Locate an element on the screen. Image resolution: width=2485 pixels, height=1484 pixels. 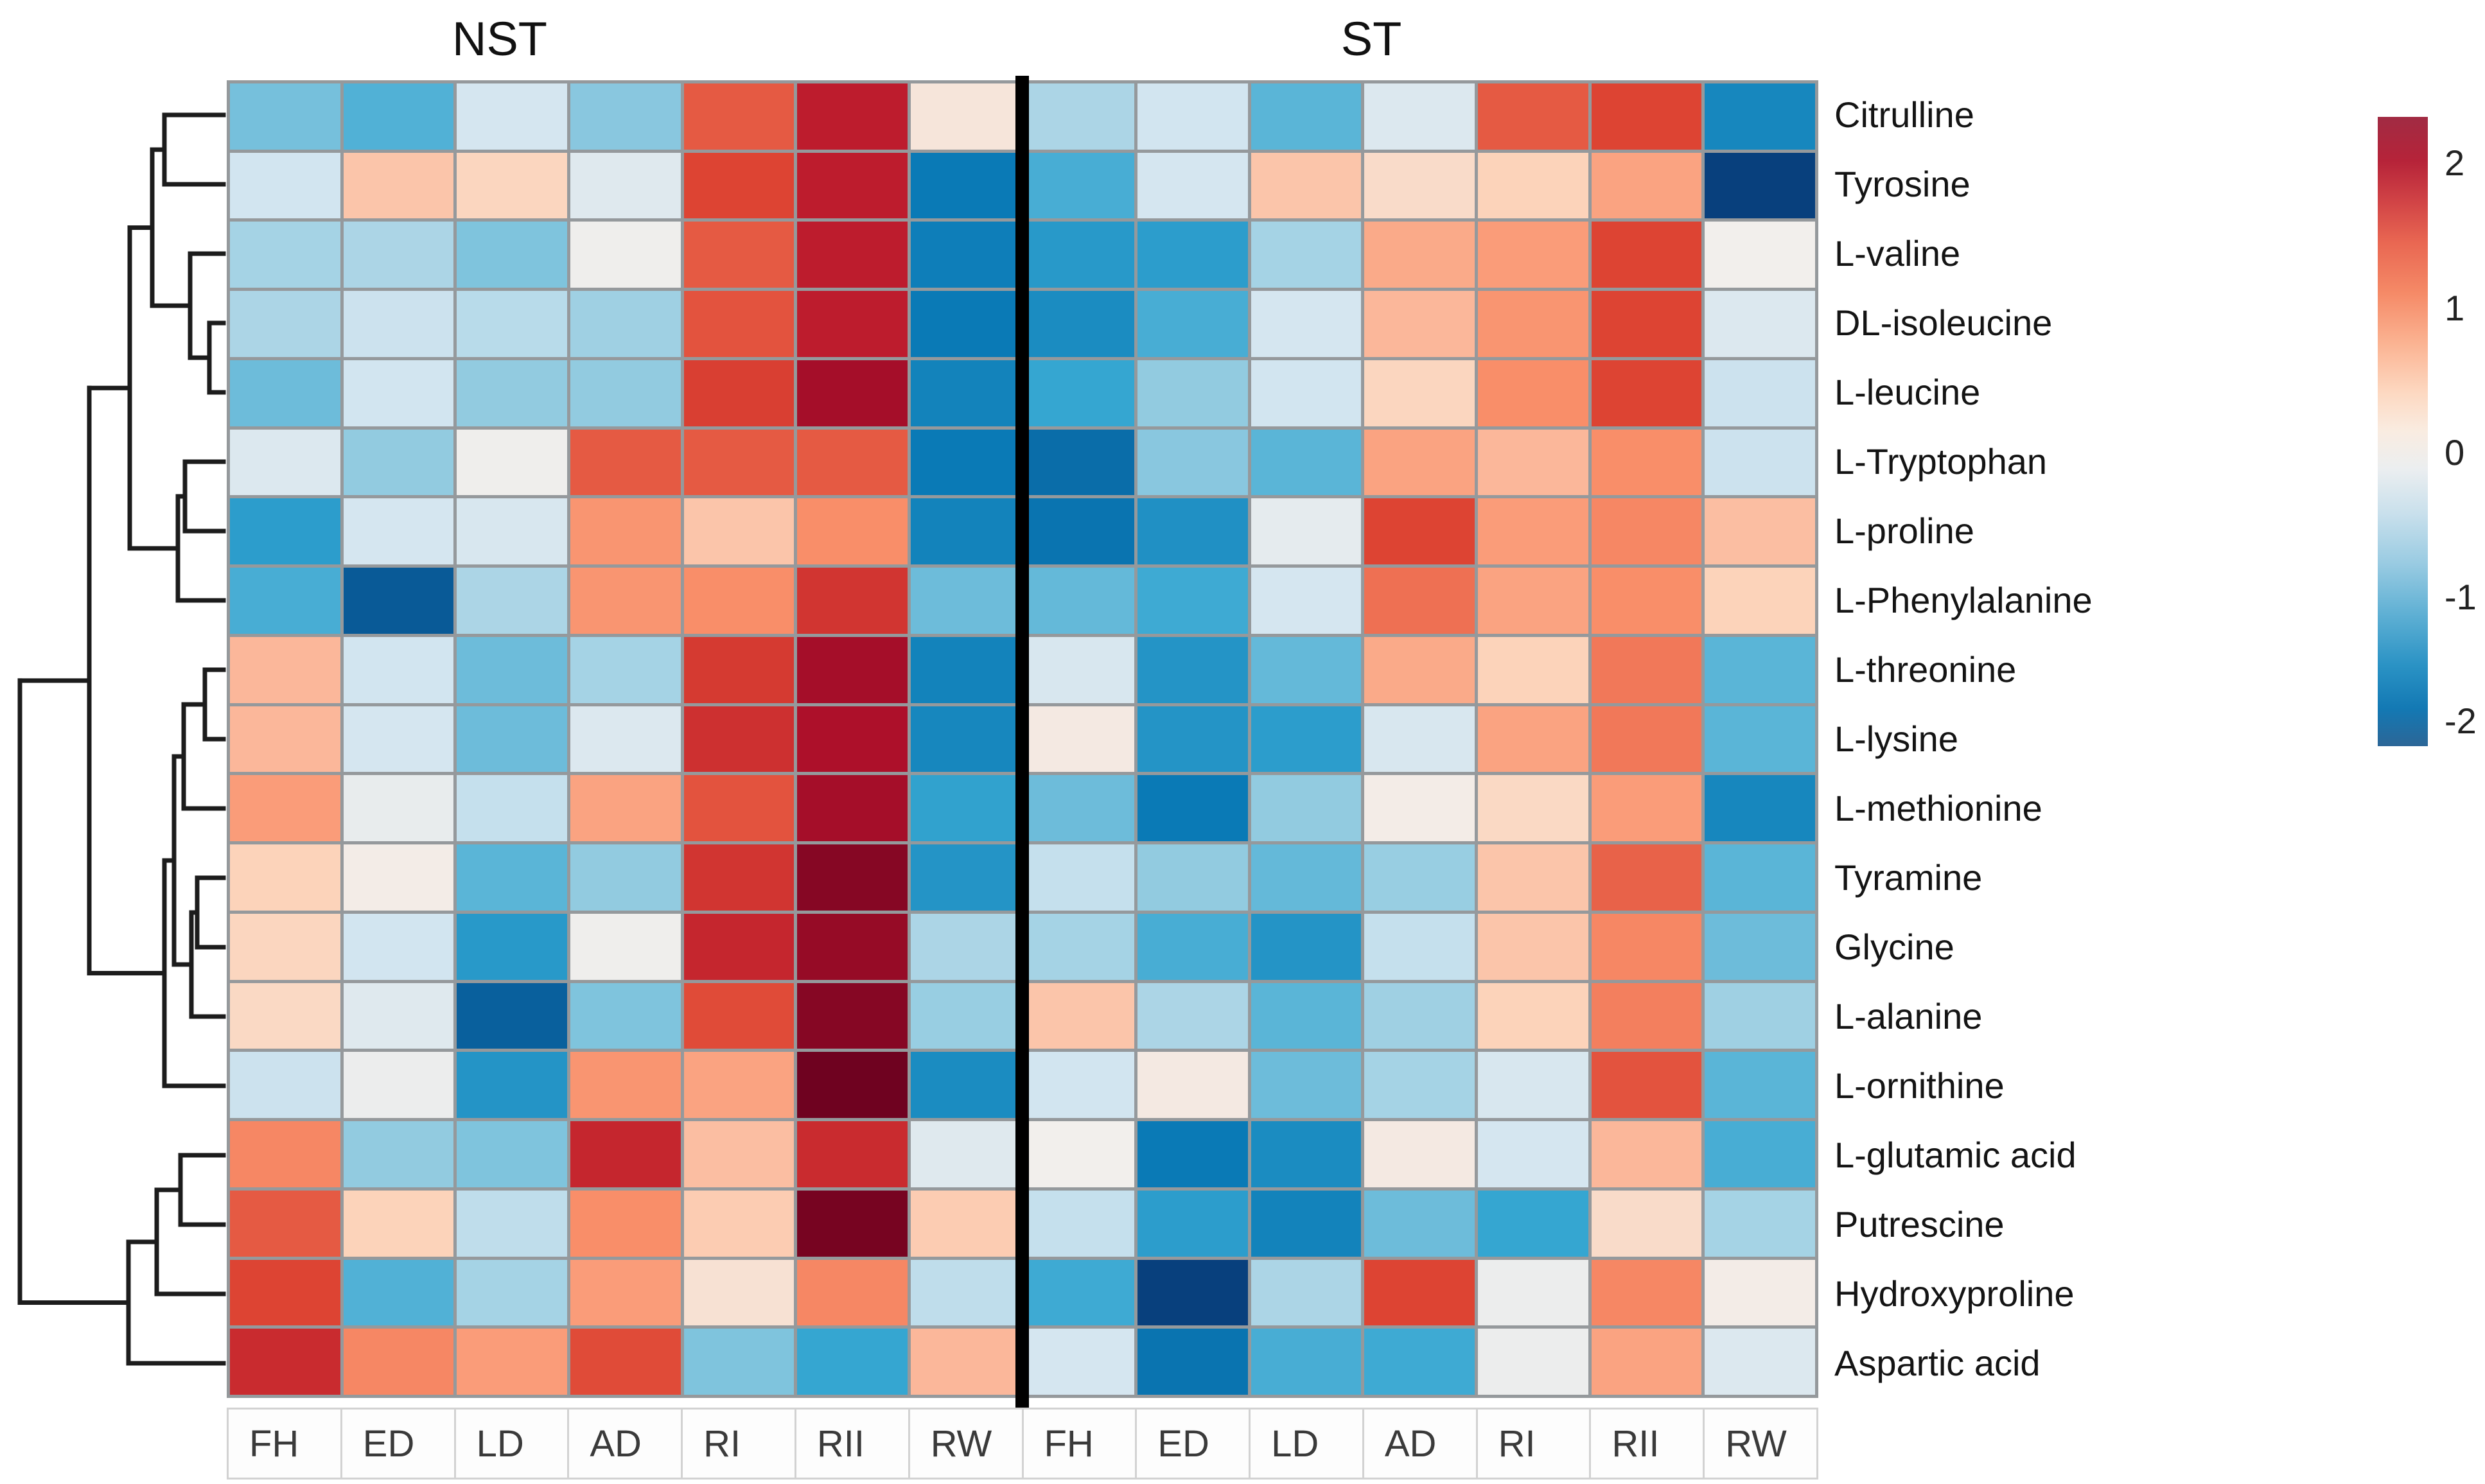
row-label: L-threonine is located at coordinates (1925, 669).